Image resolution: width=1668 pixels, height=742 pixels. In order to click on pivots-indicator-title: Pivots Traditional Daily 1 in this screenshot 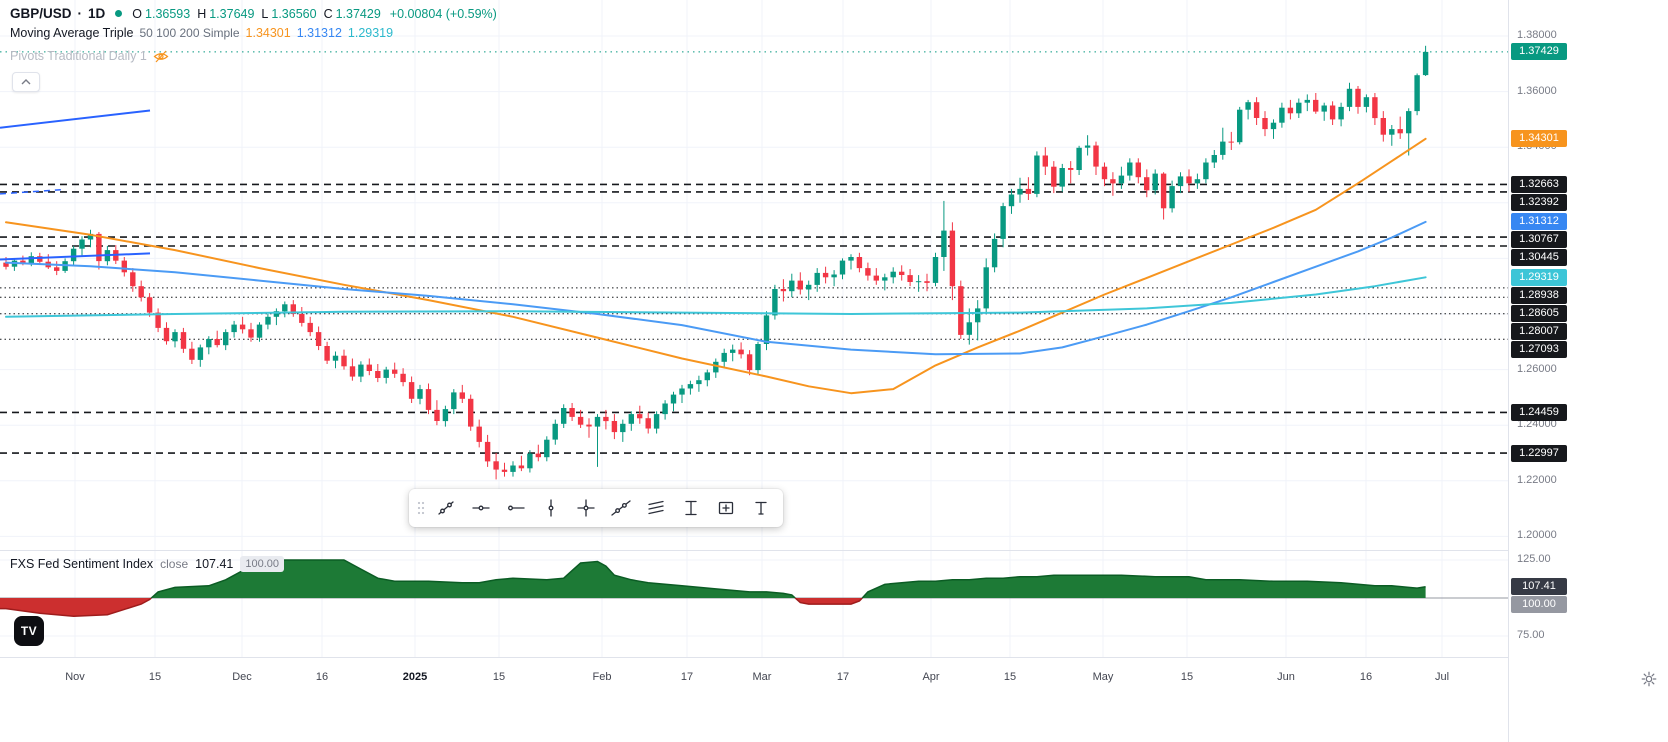, I will do `click(78, 56)`.